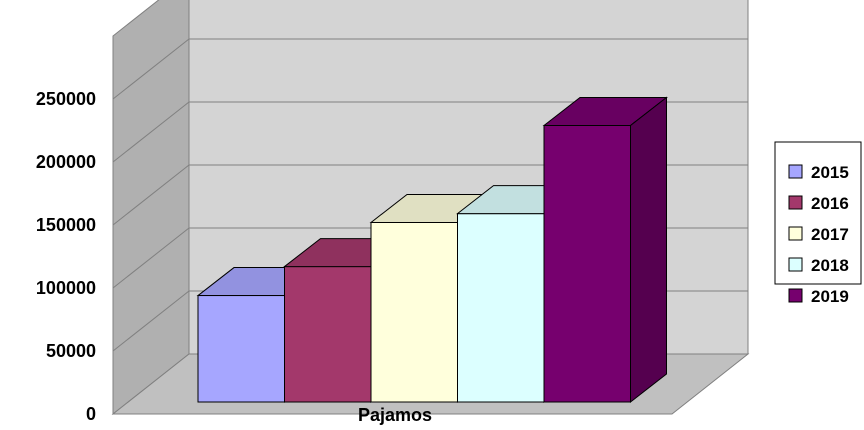 This screenshot has height=430, width=864. Describe the element at coordinates (830, 265) in the screenshot. I see `legend-label-2018: 2018` at that location.